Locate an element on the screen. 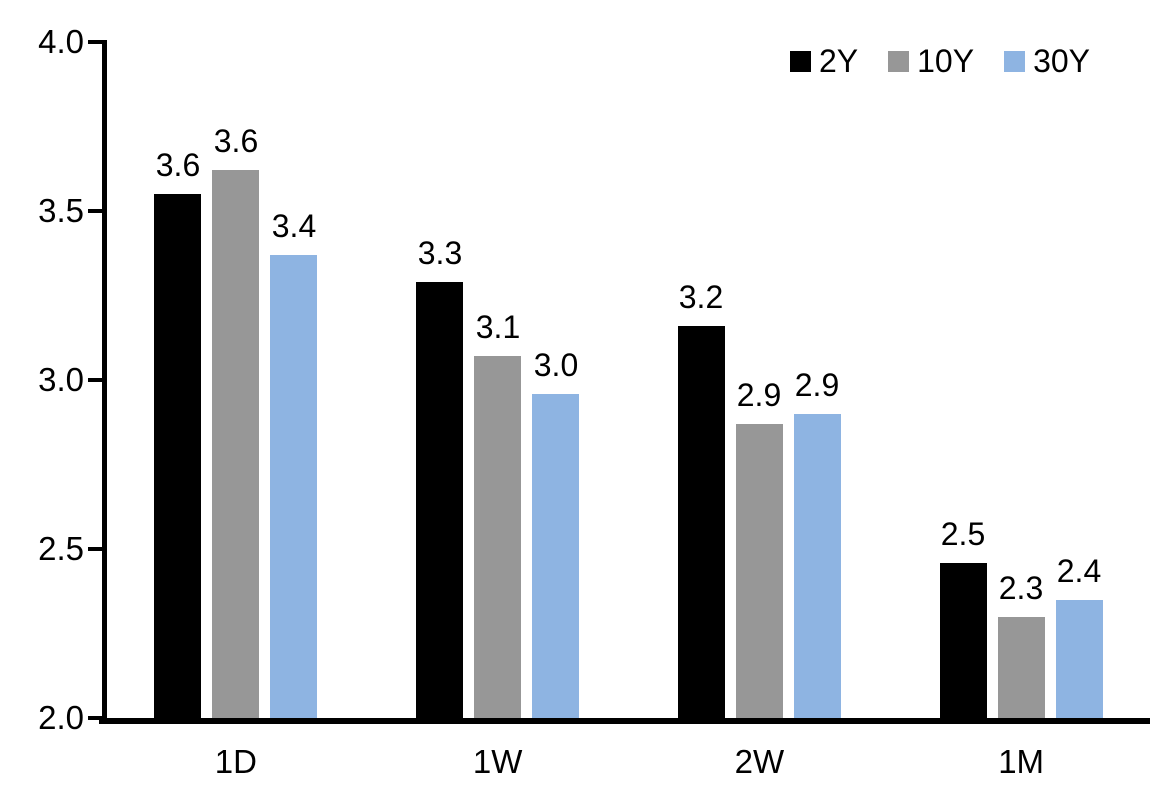  bar-value-label: 3.4 is located at coordinates (294, 226).